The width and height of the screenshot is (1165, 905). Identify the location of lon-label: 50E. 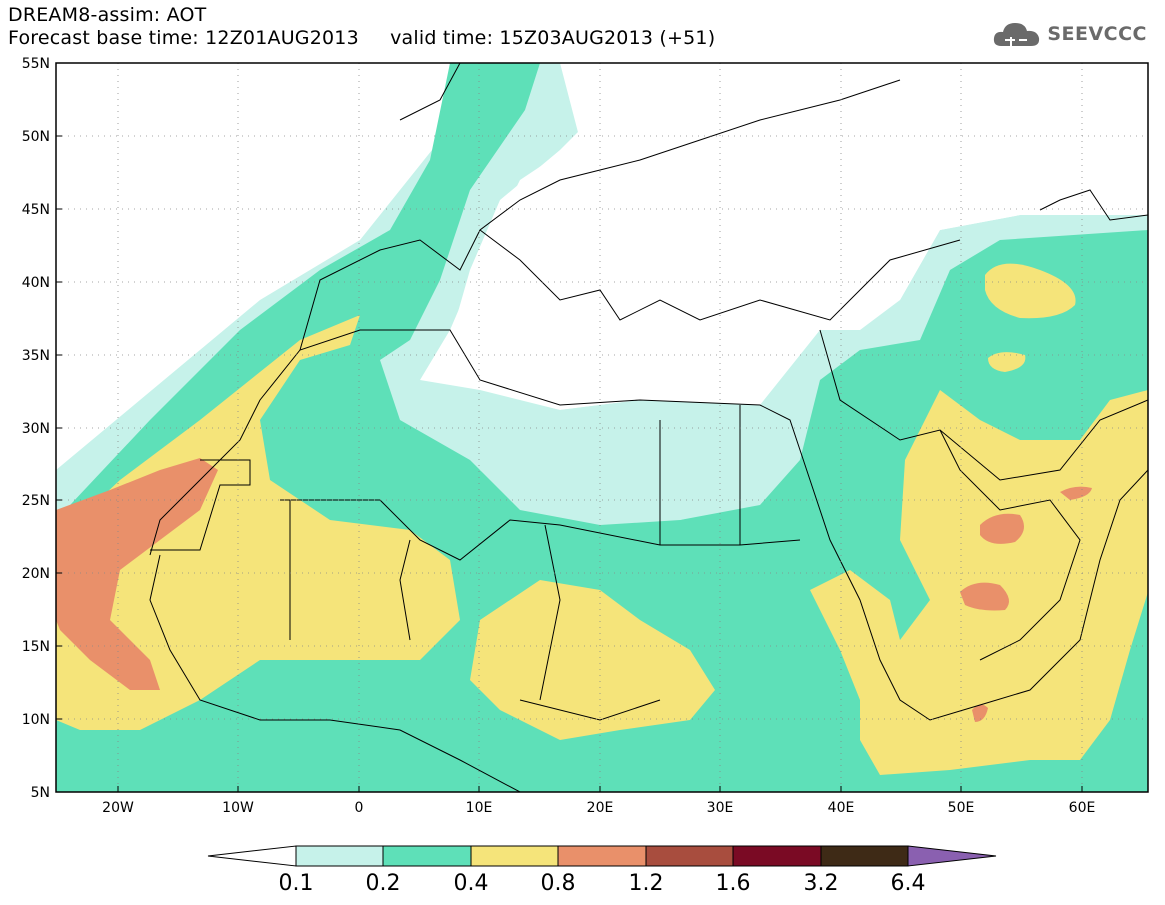
(961, 808).